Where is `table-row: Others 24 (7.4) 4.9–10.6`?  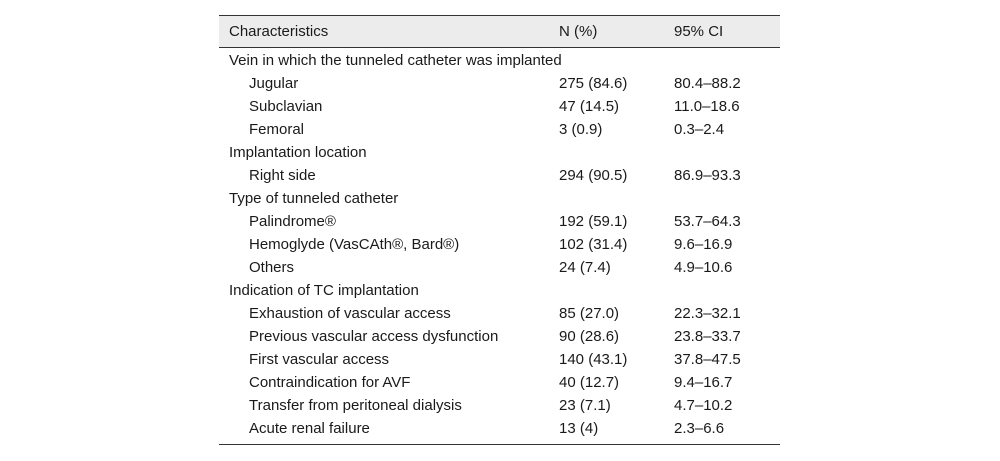
table-row: Others 24 (7.4) 4.9–10.6 is located at coordinates (499, 268).